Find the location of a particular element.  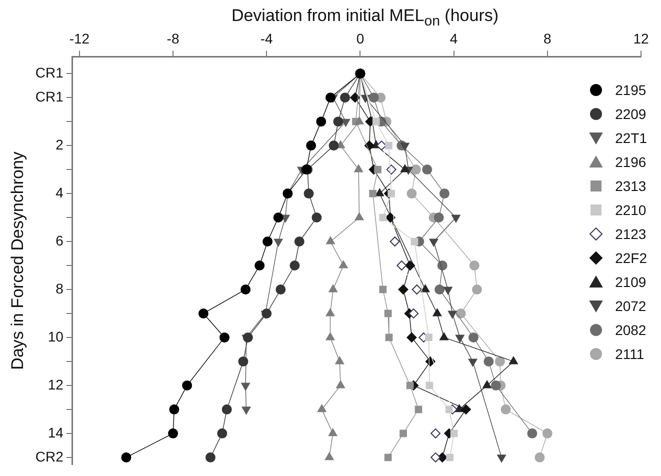

y-tick-label: 8 is located at coordinates (60, 288).